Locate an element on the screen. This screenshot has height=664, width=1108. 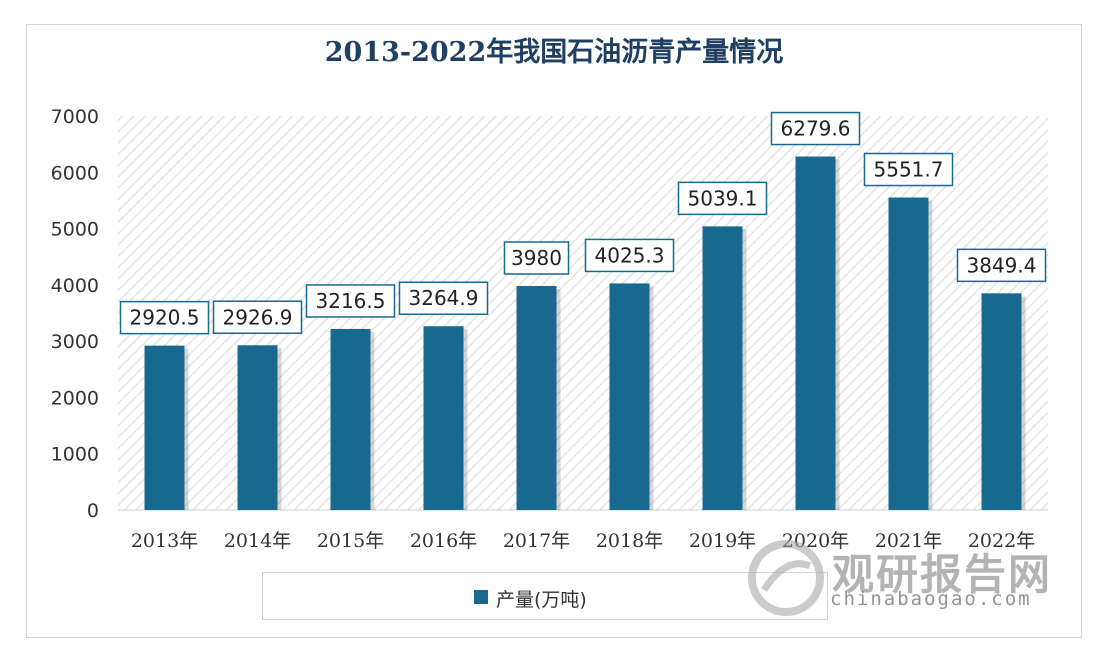
x-tick-label: 2019年 is located at coordinates (722, 541).